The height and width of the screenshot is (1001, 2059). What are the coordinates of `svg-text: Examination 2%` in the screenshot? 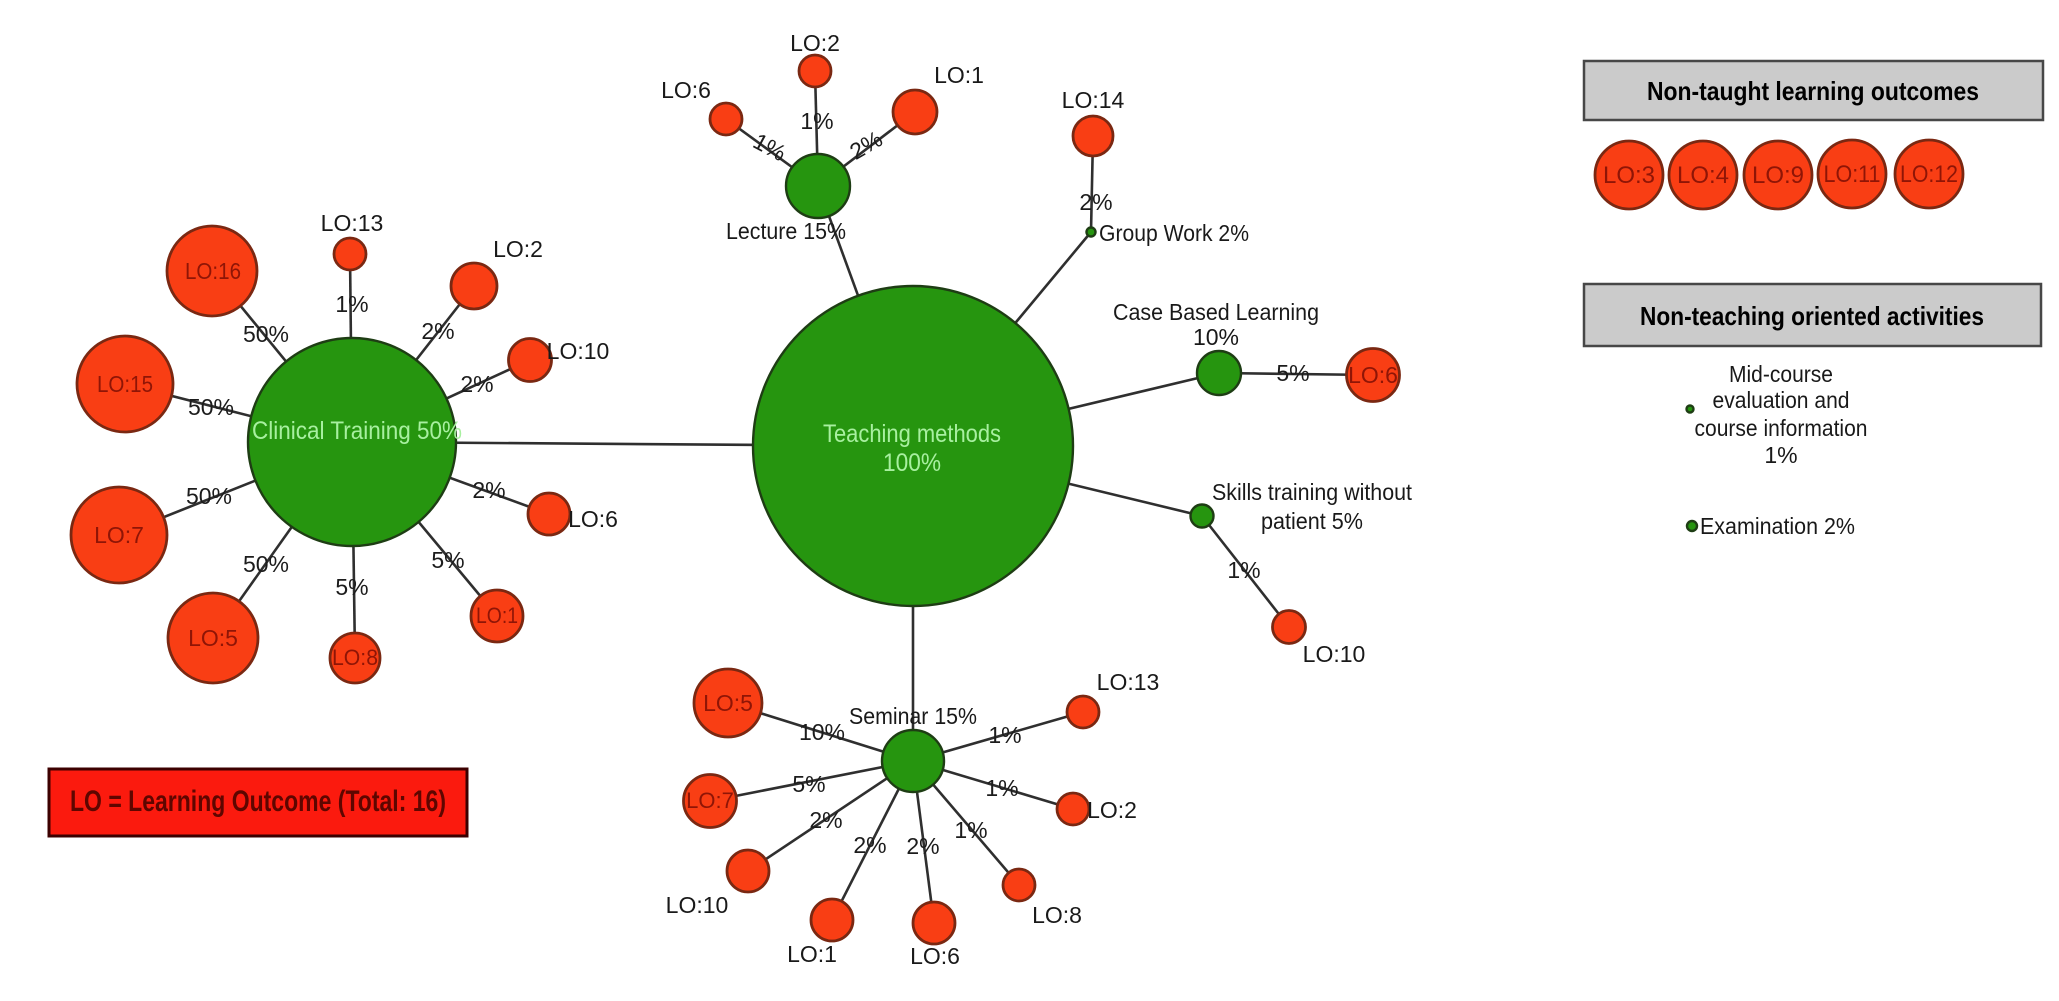 It's located at (1777, 526).